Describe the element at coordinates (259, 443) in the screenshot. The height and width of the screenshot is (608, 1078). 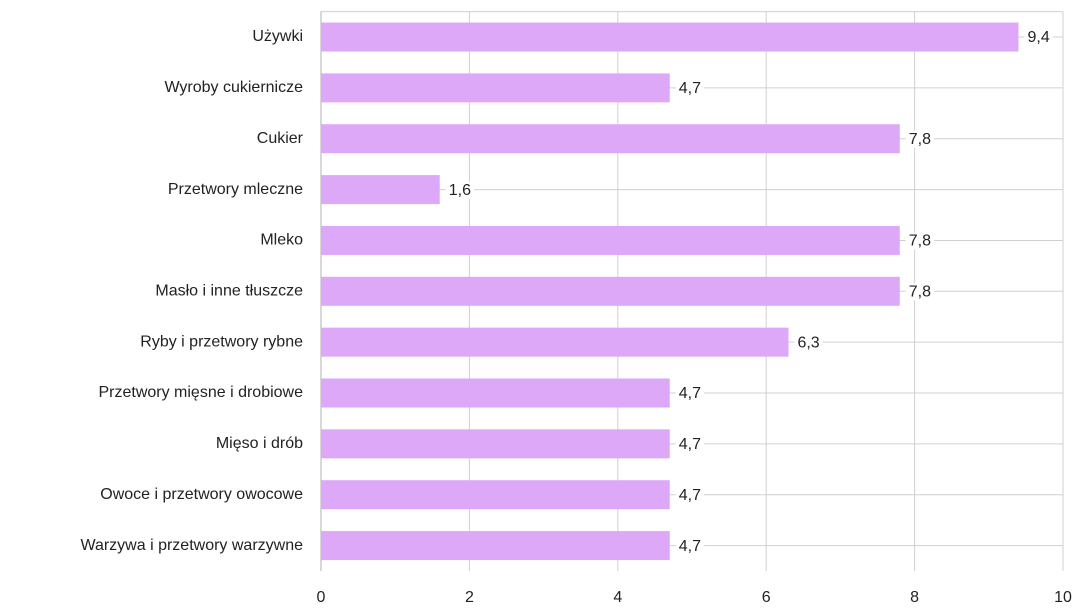
I see `y-tick-label: Mięso i drób` at that location.